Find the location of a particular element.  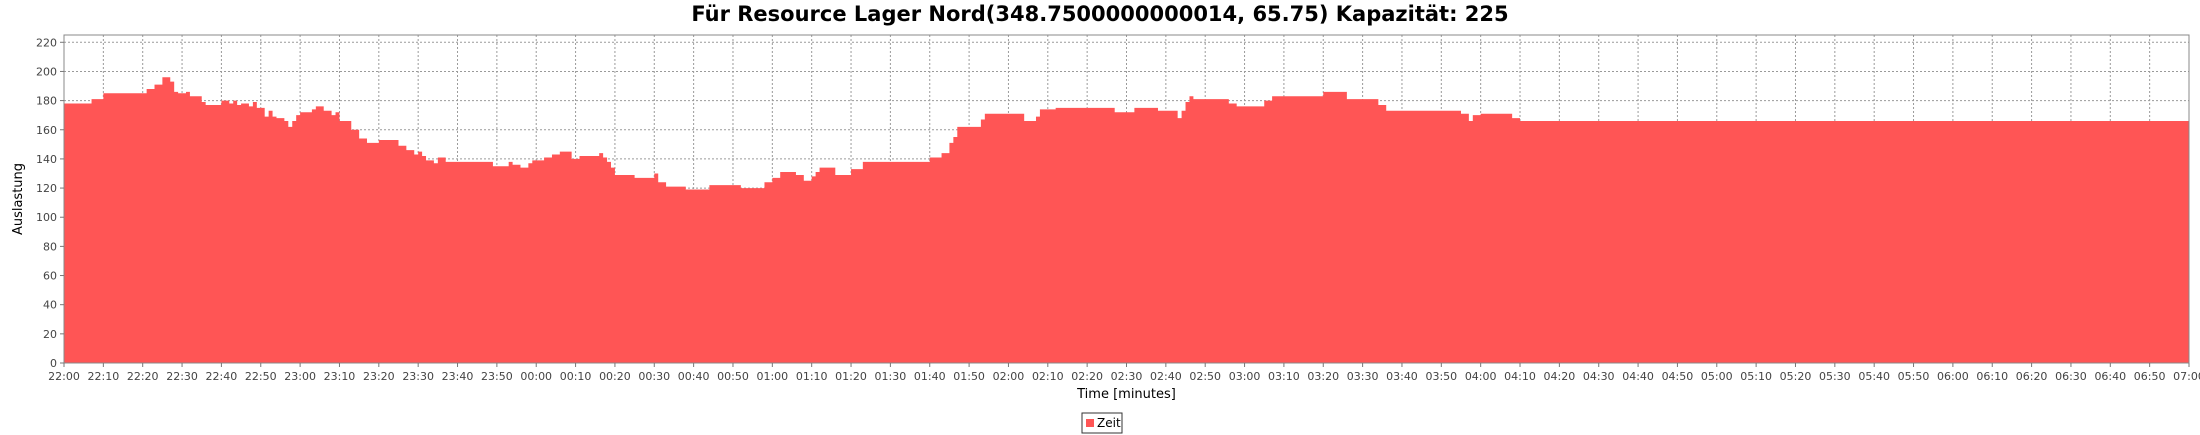

y-tick-label: 100 is located at coordinates (46, 217).